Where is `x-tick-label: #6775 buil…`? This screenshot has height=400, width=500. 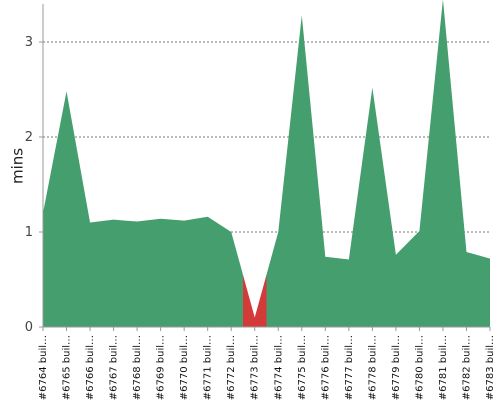
x-tick-label: #6775 buil… is located at coordinates (302, 367).